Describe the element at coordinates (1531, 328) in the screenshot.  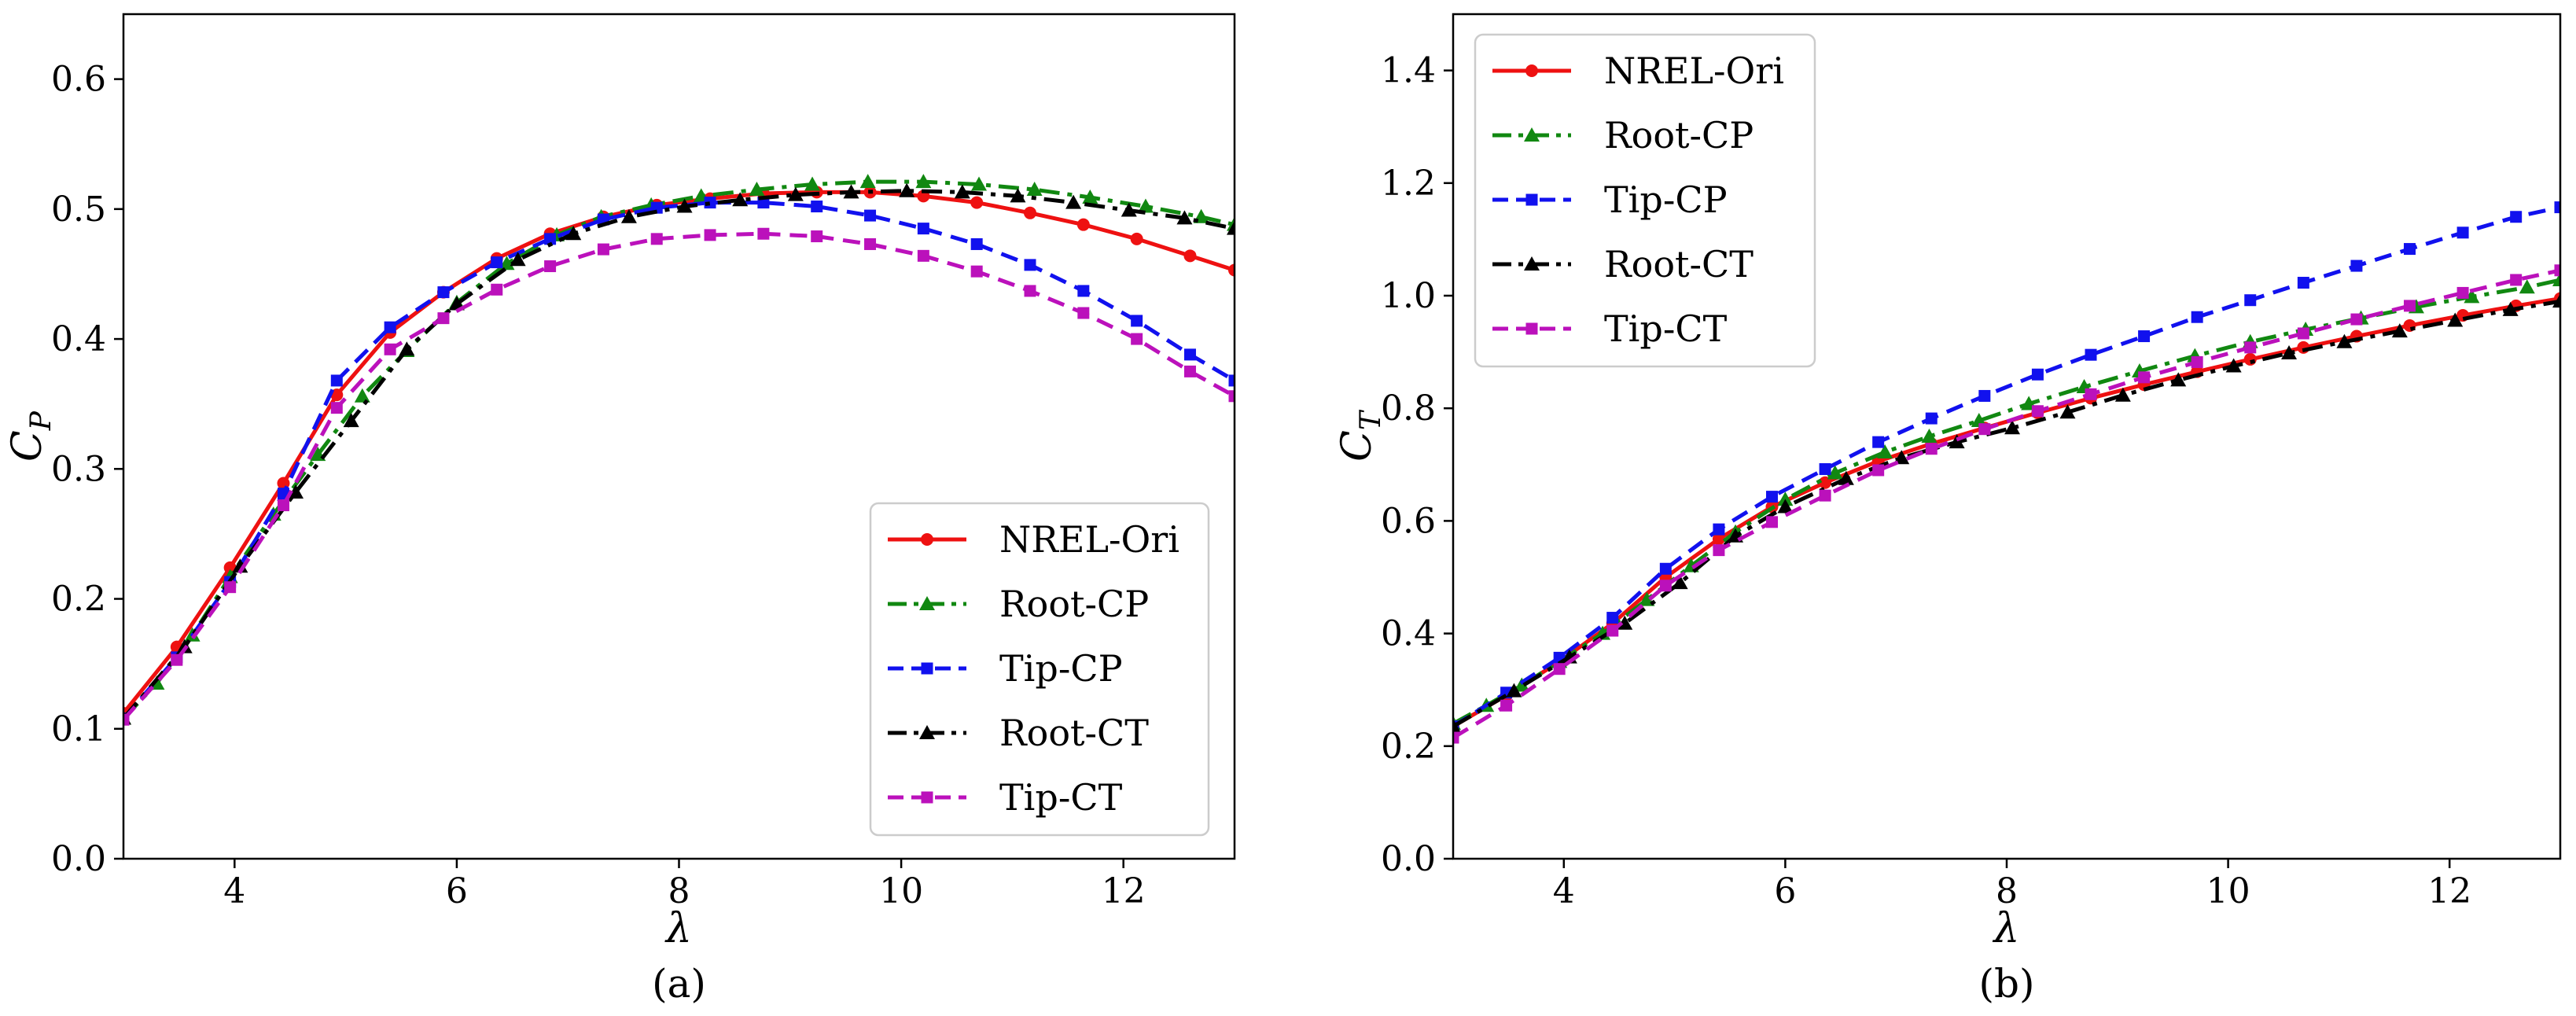
I see `legend-marker-tip-ct` at that location.